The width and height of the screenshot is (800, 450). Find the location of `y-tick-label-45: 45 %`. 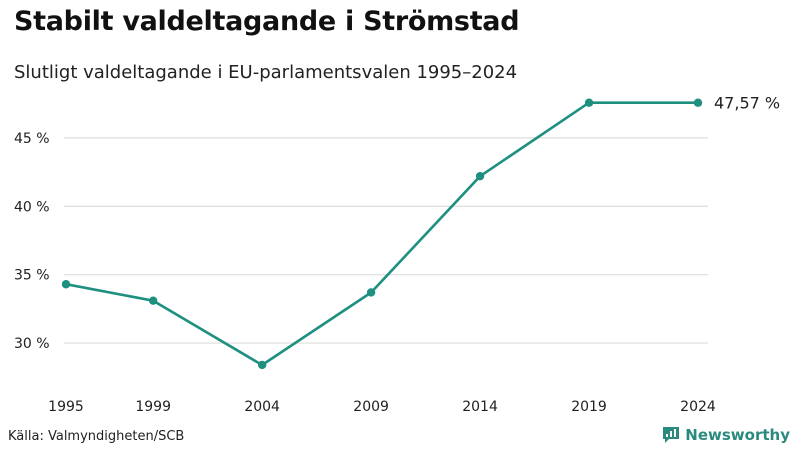

y-tick-label-45: 45 % is located at coordinates (32, 139).